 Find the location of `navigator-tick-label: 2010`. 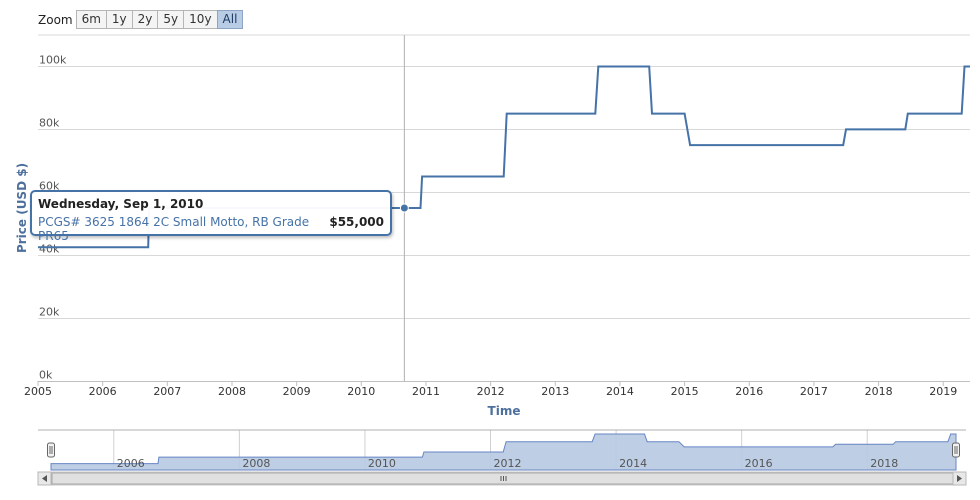

navigator-tick-label: 2010 is located at coordinates (382, 463).